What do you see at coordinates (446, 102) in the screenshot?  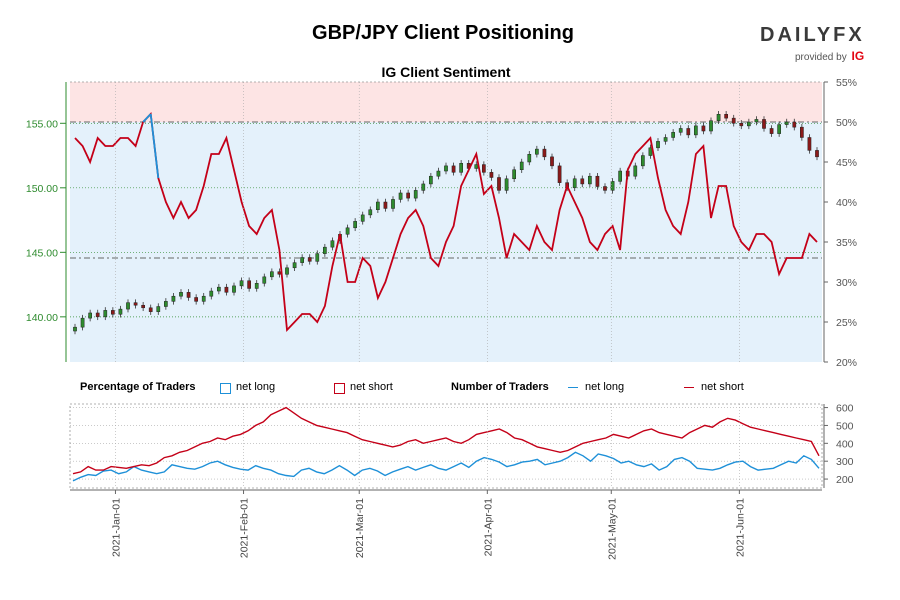 I see `net-short-zone` at bounding box center [446, 102].